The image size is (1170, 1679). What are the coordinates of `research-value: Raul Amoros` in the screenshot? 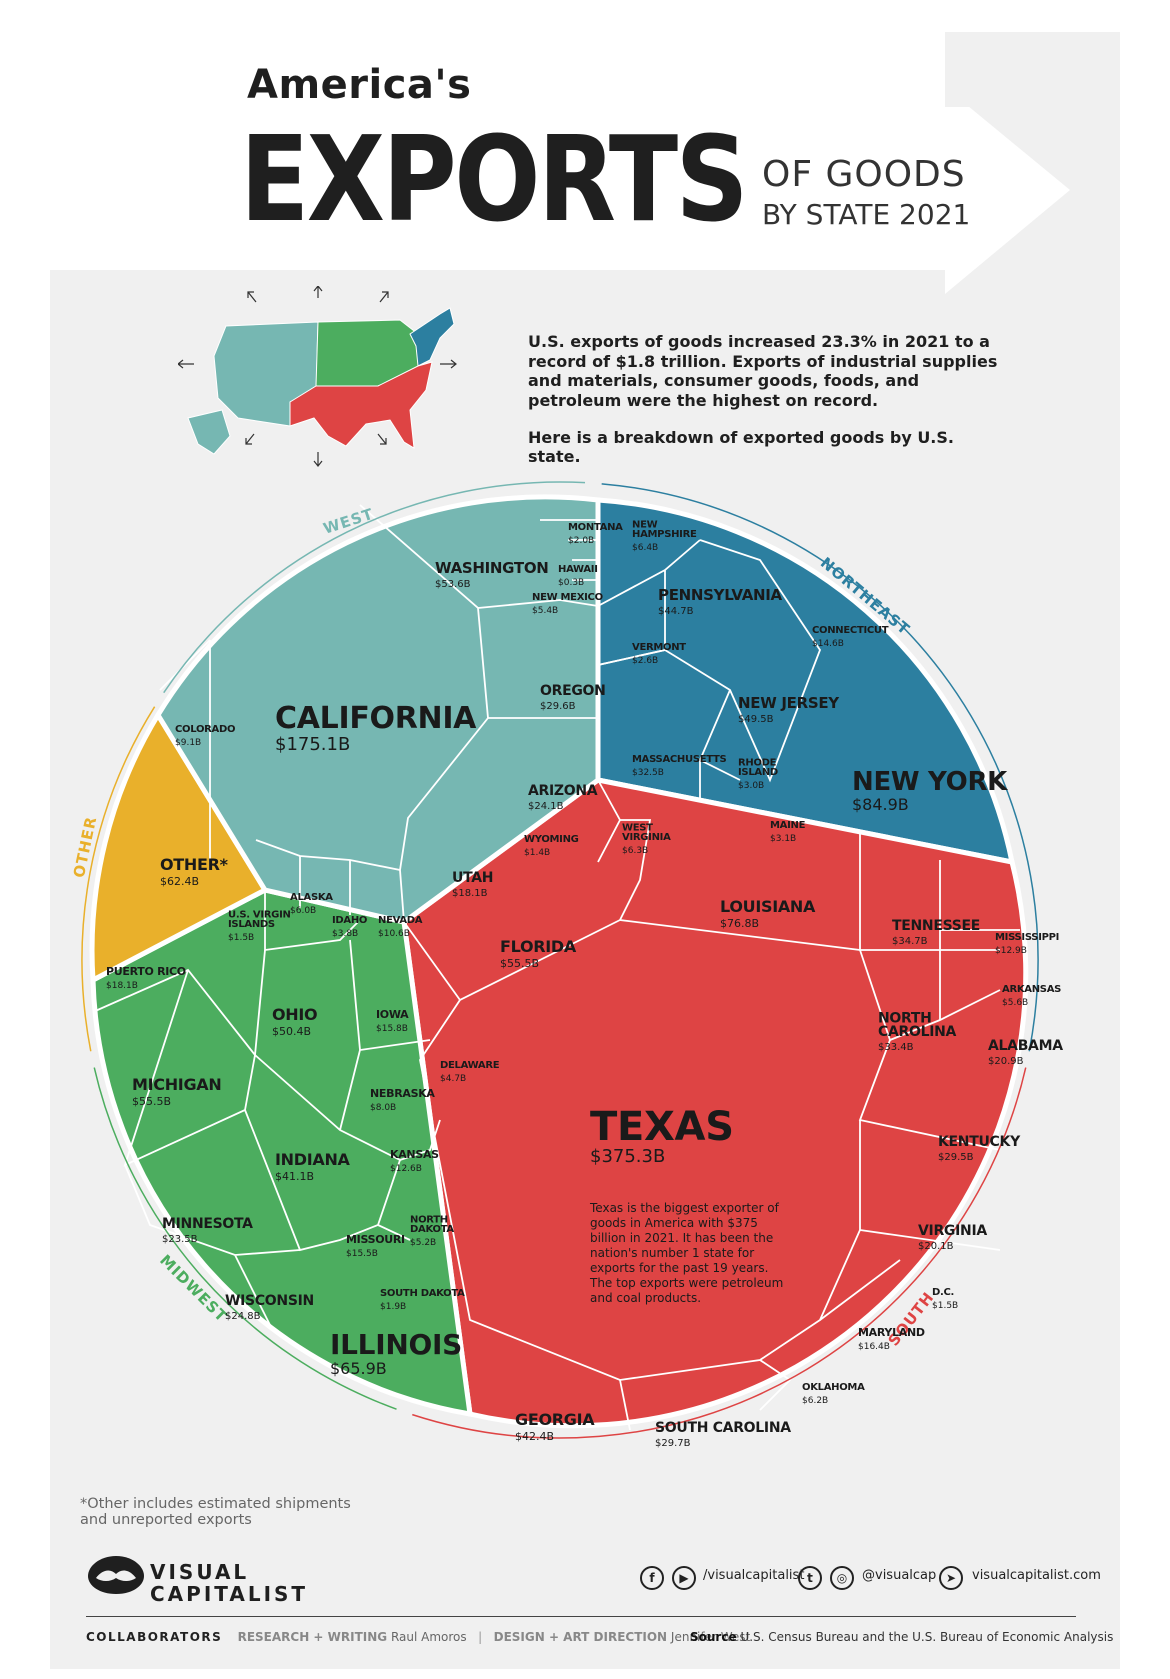 It's located at (428, 1637).